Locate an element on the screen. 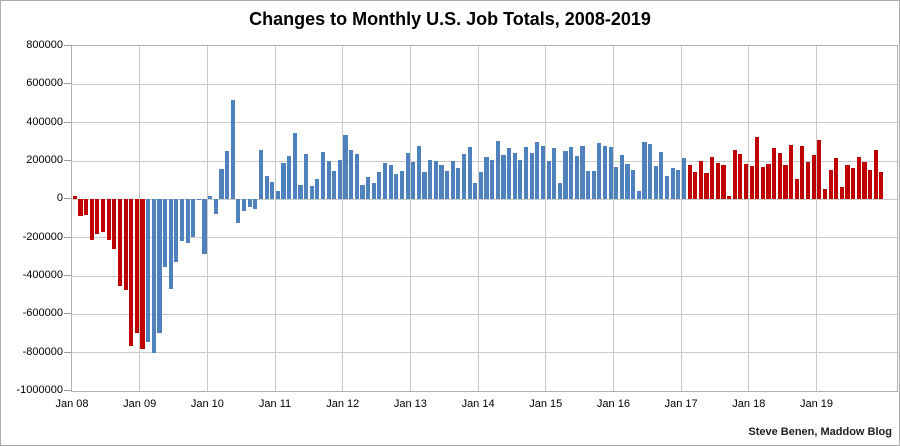 The image size is (900, 446). x-axis-label: Jan 08 is located at coordinates (72, 404).